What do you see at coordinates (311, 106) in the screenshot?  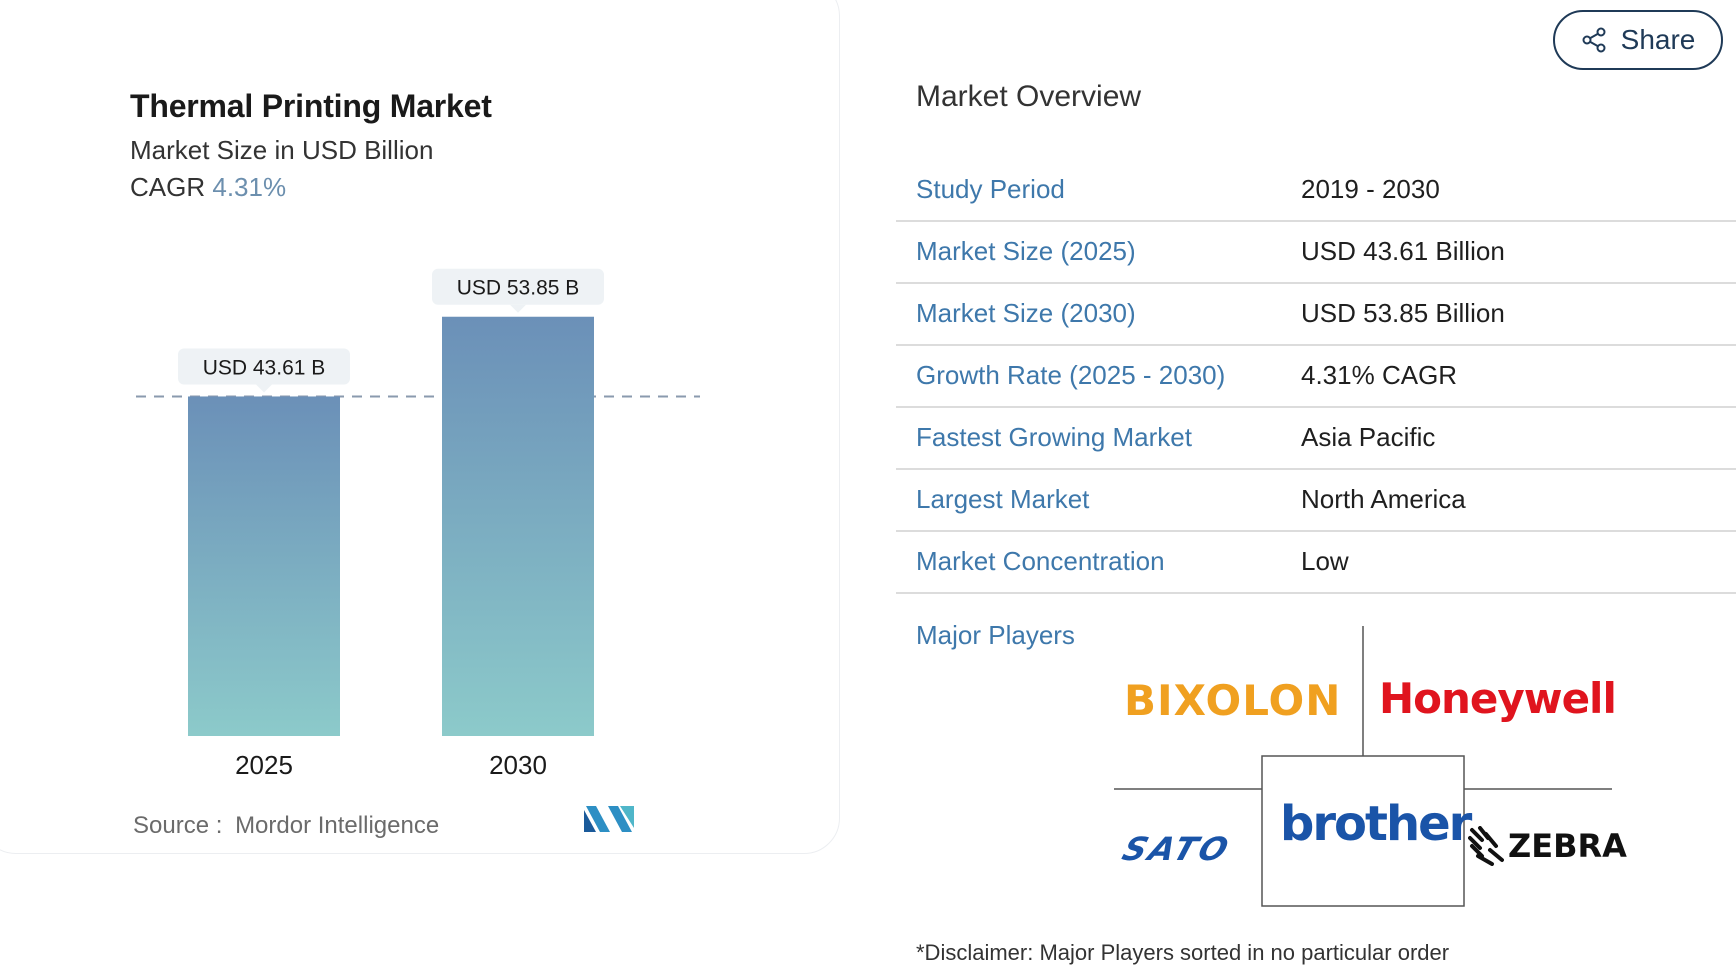 I see `chart-title: Thermal Printing Market` at bounding box center [311, 106].